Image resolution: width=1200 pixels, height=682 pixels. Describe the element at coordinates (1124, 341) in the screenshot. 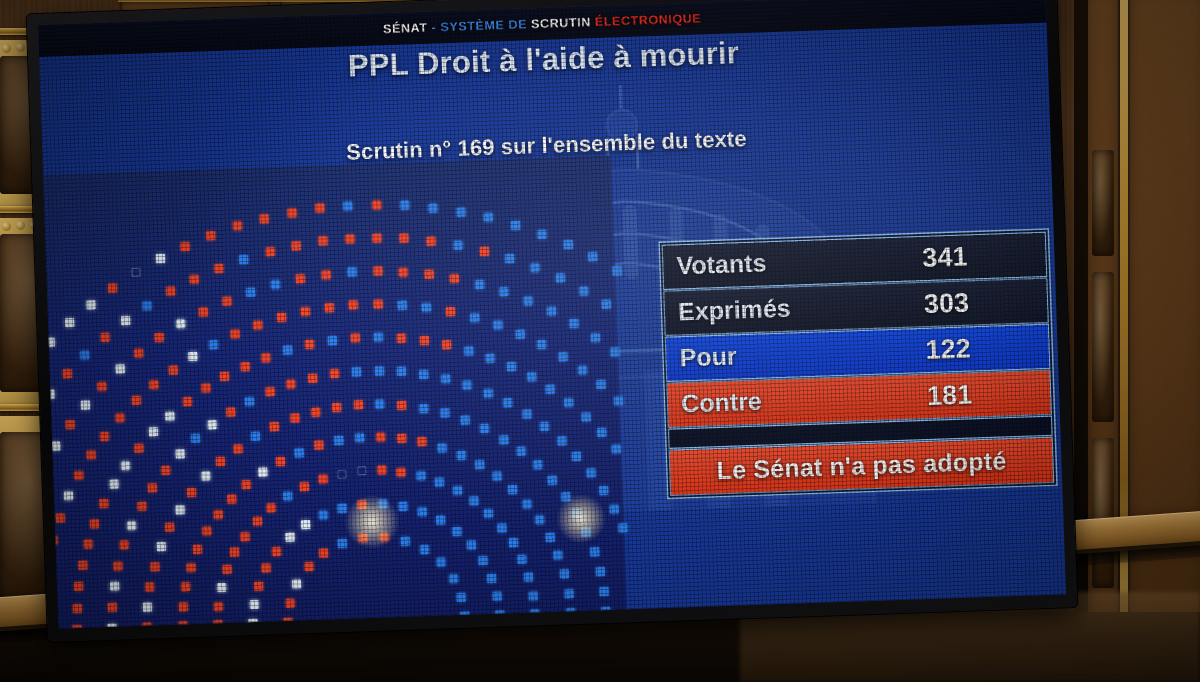

I see `gold-pillar-edge-right` at that location.